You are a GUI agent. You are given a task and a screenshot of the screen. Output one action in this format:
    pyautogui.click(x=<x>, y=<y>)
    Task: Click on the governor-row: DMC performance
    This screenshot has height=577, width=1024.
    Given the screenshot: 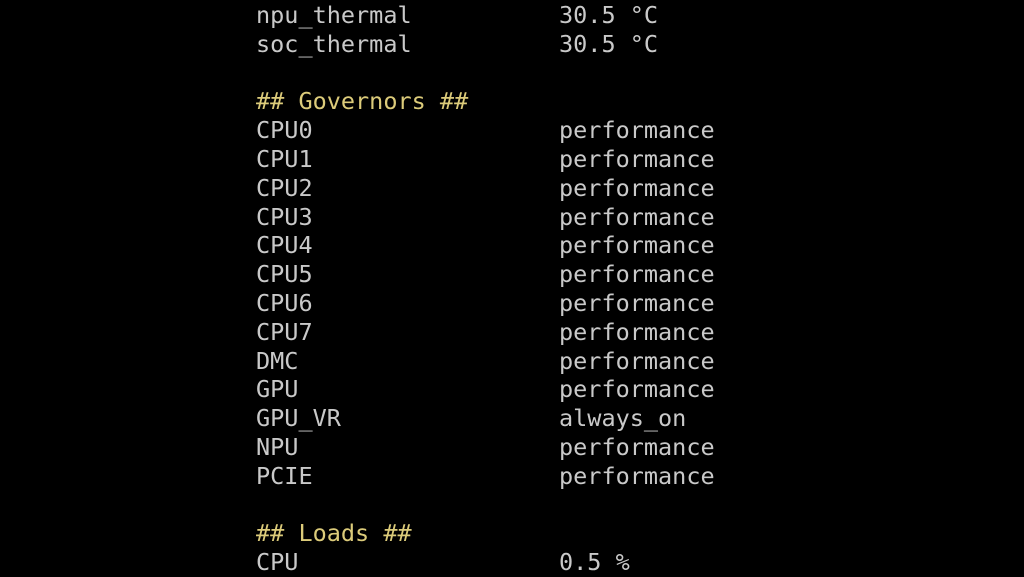 What is the action you would take?
    pyautogui.click(x=606, y=361)
    